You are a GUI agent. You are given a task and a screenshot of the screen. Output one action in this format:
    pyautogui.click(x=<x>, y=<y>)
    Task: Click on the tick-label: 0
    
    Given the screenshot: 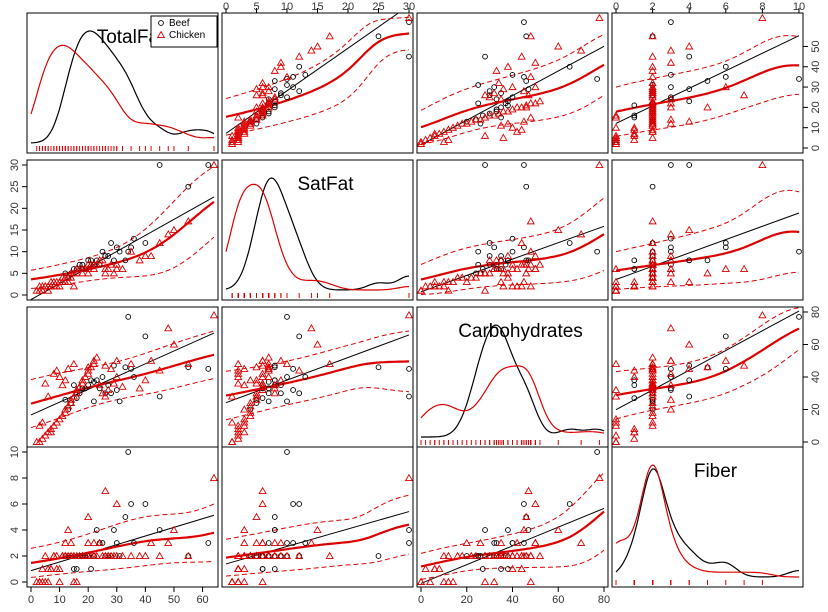 What is the action you would take?
    pyautogui.click(x=15, y=582)
    